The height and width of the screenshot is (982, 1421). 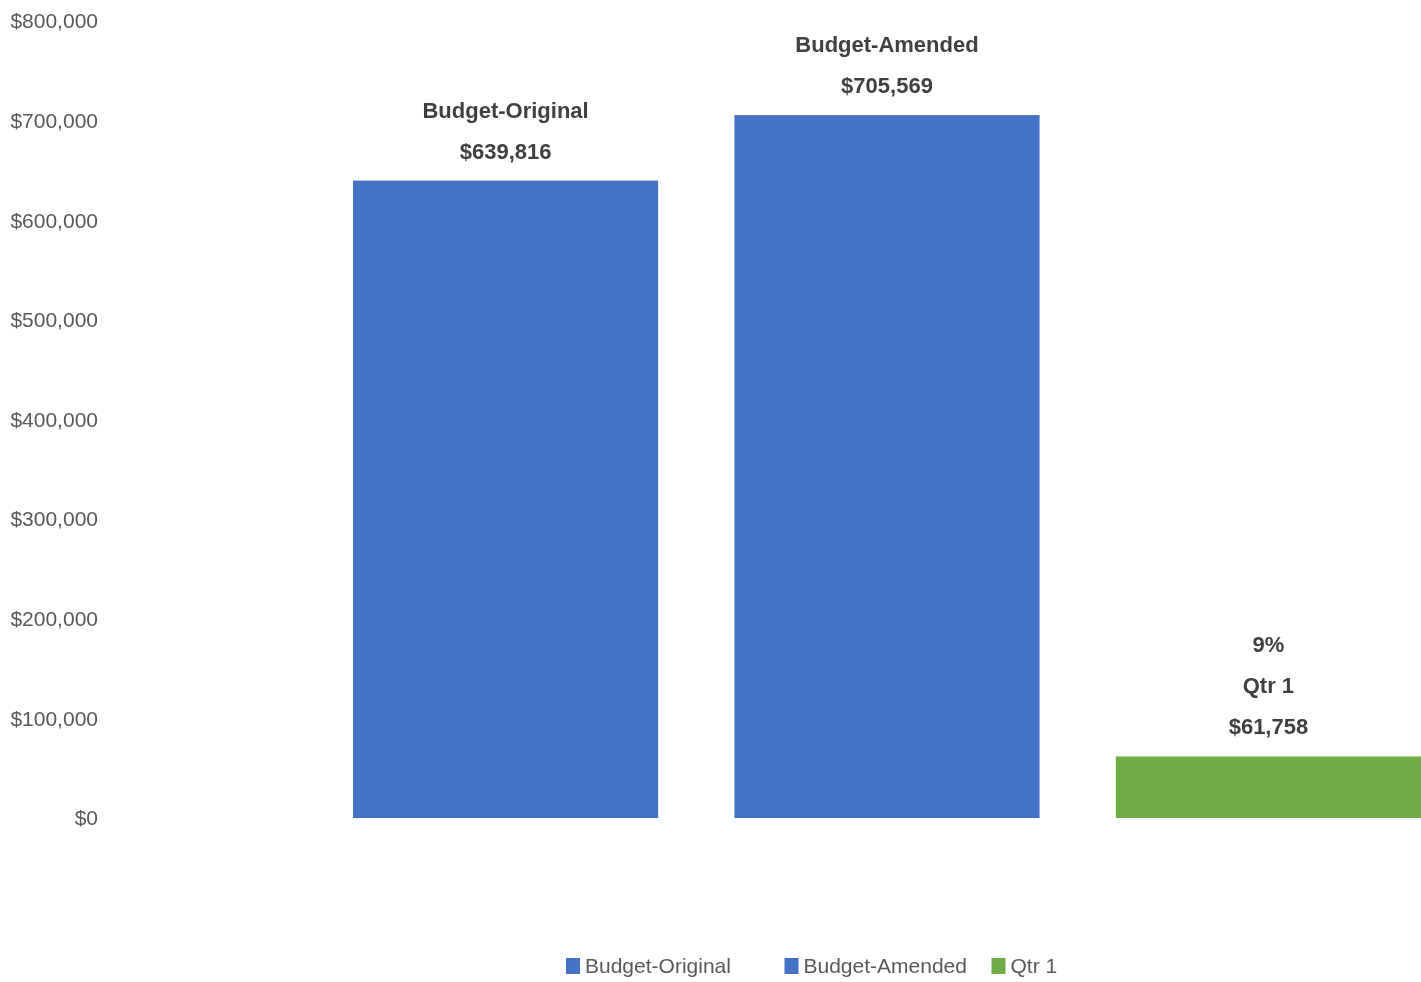 I want to click on y-tick-label: $500,000, so click(x=54, y=320).